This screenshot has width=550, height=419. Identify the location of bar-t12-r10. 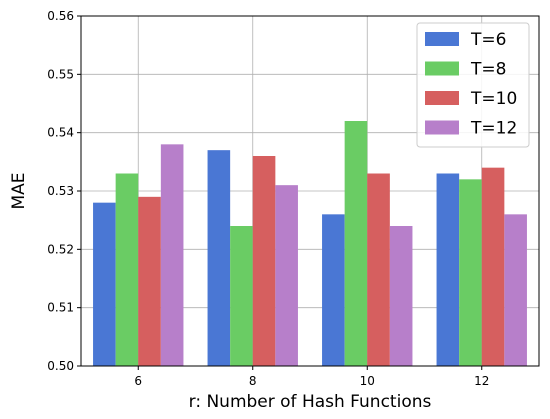
(401, 296).